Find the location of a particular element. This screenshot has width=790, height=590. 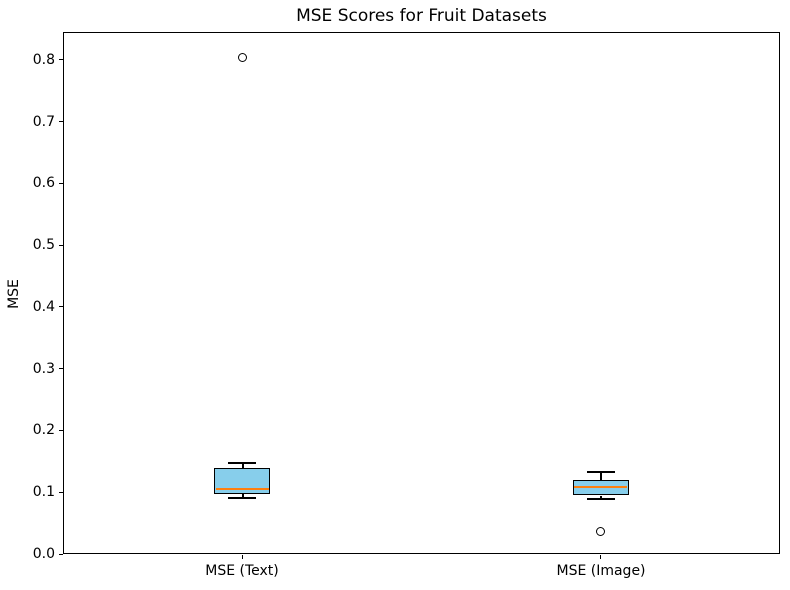

whisker-cap-upper-mse-text is located at coordinates (242, 463).